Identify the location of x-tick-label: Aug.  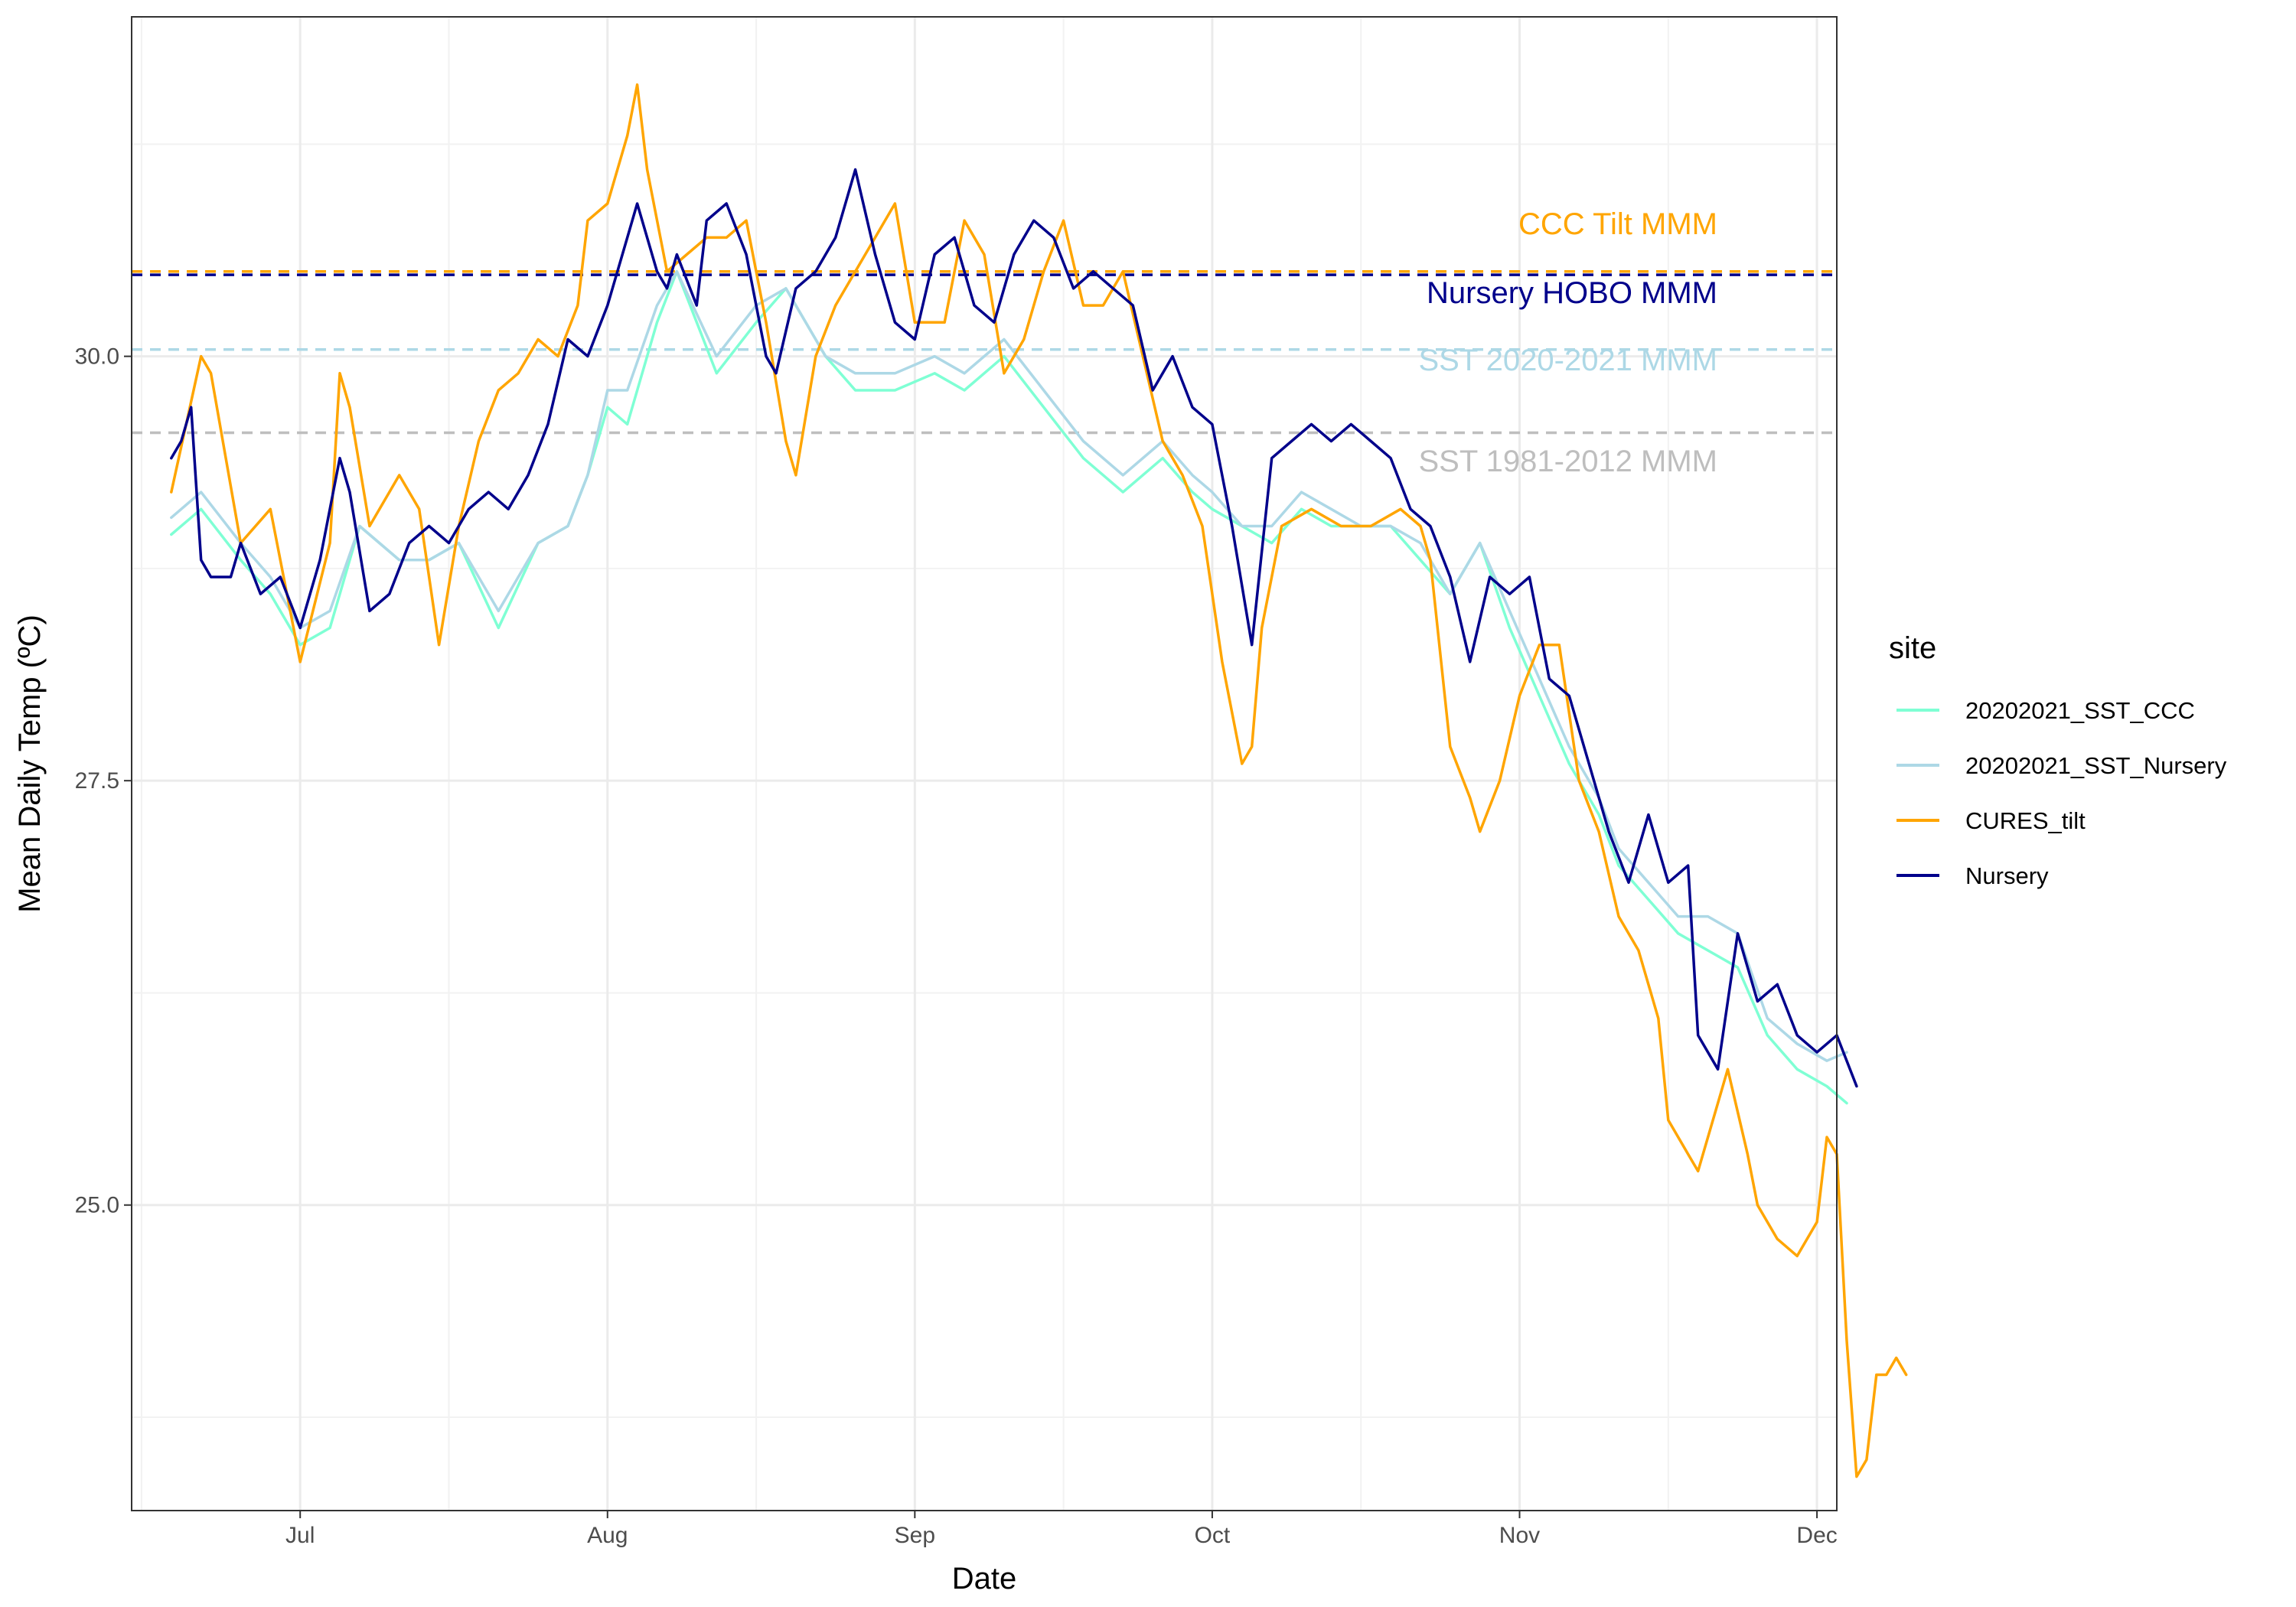
(607, 1535).